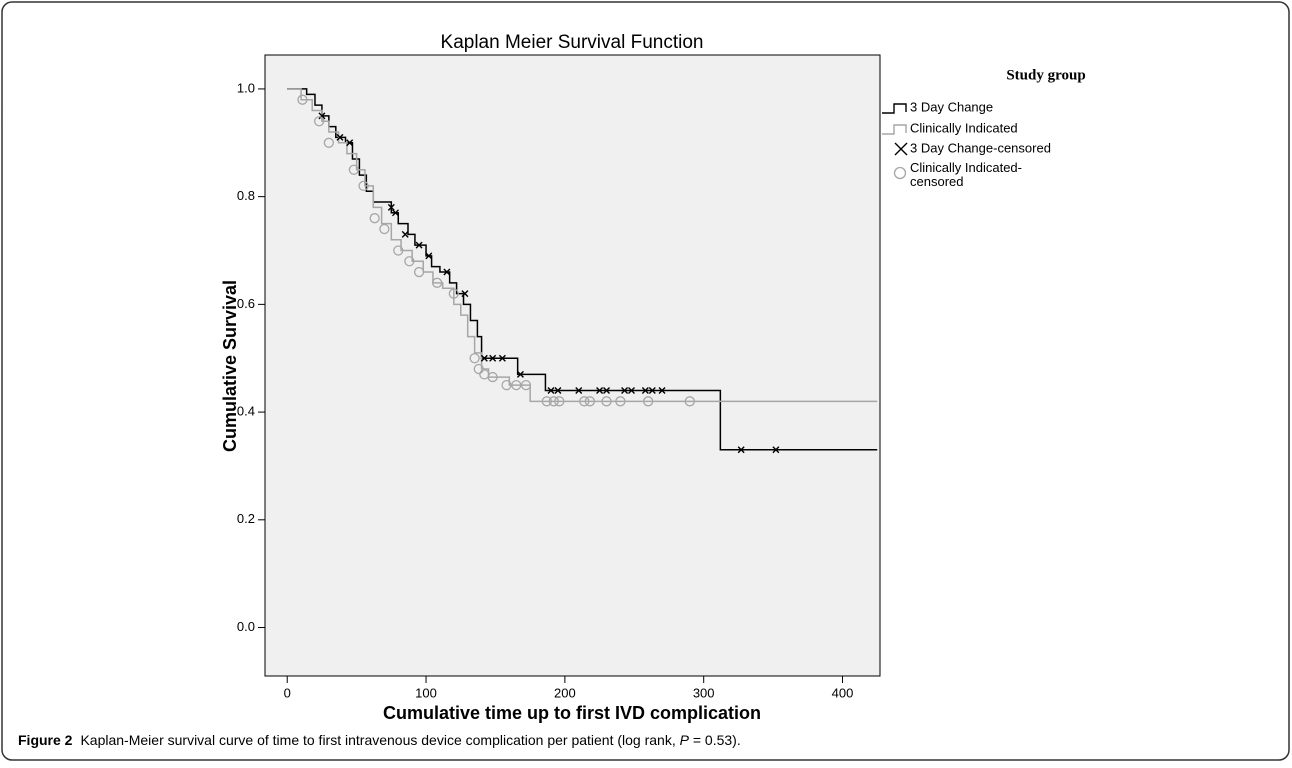 This screenshot has width=1292, height=768. I want to click on y-axis-label: Cumulative Survival, so click(230, 366).